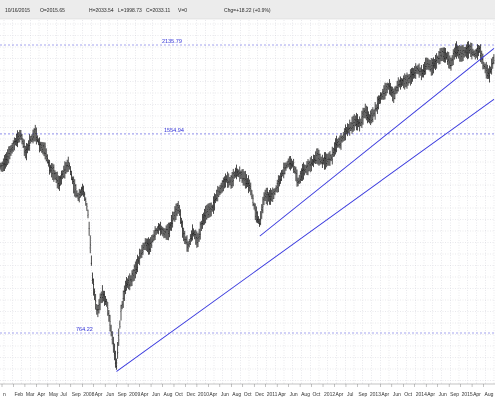 The image size is (495, 400). Describe the element at coordinates (158, 11) in the screenshot. I see `readout-close: C=2033.11` at that location.